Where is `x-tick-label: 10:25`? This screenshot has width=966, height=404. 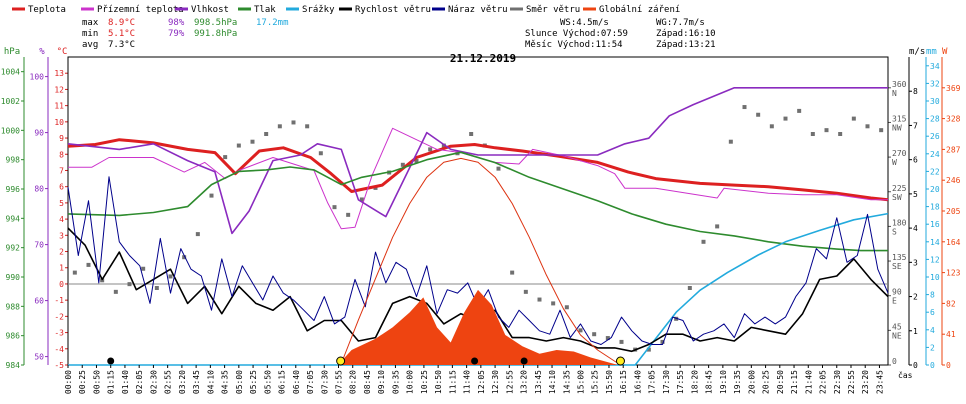 x-tick-label: 10:25 is located at coordinates (424, 382).